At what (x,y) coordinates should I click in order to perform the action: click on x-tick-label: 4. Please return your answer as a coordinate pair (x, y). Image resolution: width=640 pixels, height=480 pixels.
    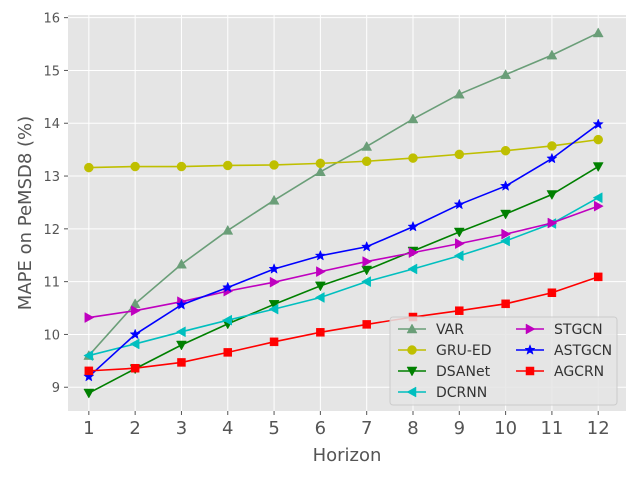
    Looking at the image, I should click on (227, 428).